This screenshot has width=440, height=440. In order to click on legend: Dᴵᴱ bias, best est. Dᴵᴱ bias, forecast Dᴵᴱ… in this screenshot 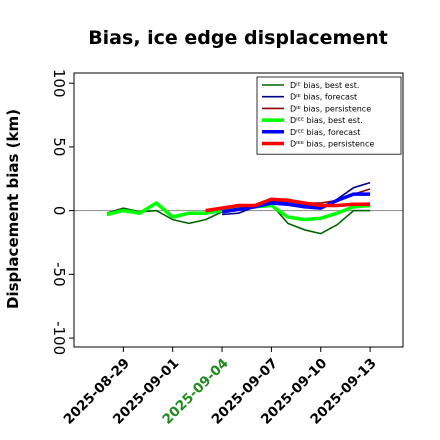, I will do `click(329, 115)`.